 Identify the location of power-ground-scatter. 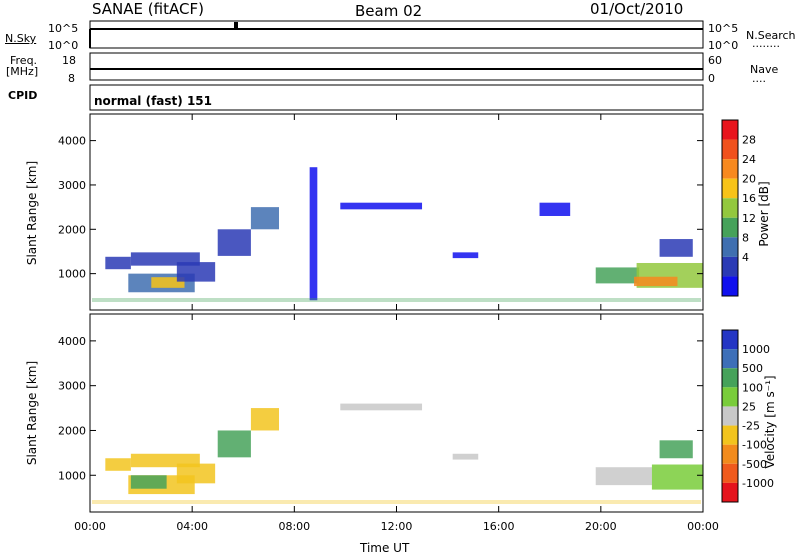
(396, 300).